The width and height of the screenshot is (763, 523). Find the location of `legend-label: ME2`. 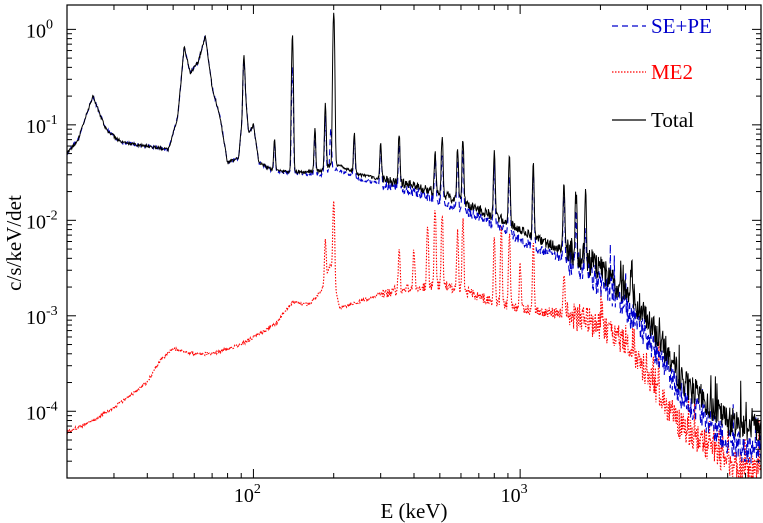

legend-label: ME2 is located at coordinates (672, 72).